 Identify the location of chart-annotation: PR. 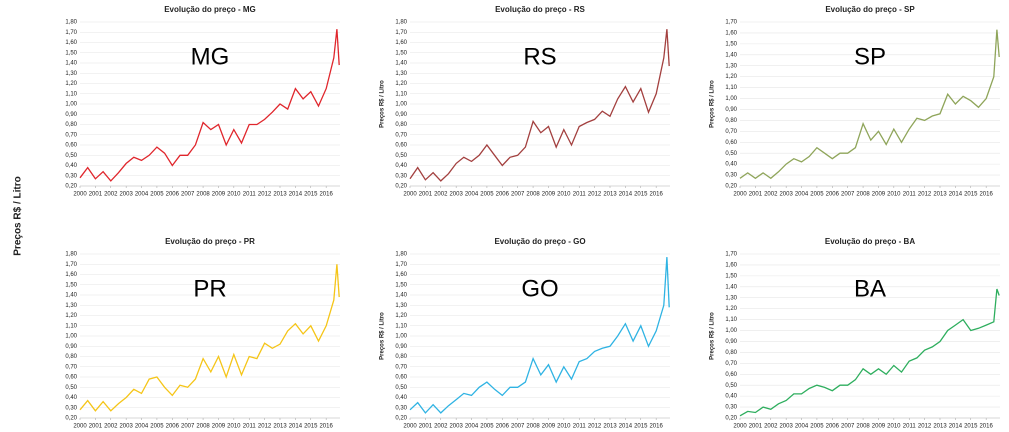
(209, 288).